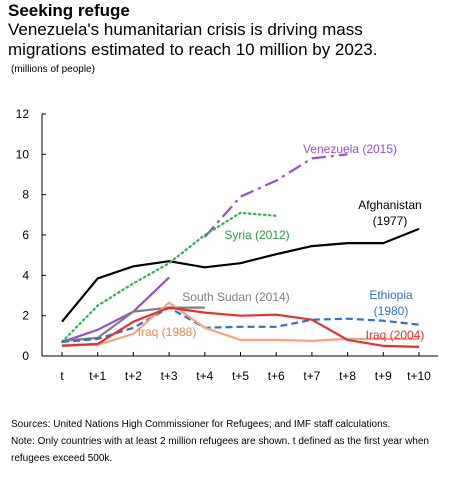  I want to click on series-label: Syria (2012), so click(256, 235).